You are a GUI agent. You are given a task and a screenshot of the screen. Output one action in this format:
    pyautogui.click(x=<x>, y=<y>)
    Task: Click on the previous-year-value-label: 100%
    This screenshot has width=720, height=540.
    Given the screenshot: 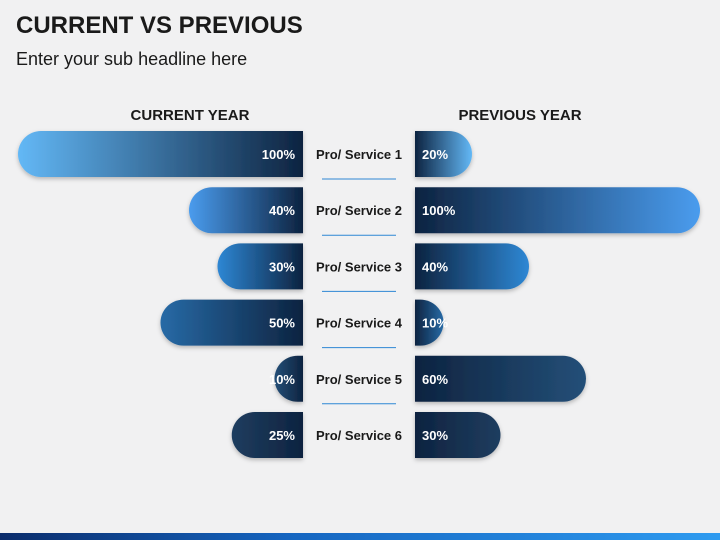 What is the action you would take?
    pyautogui.click(x=439, y=210)
    